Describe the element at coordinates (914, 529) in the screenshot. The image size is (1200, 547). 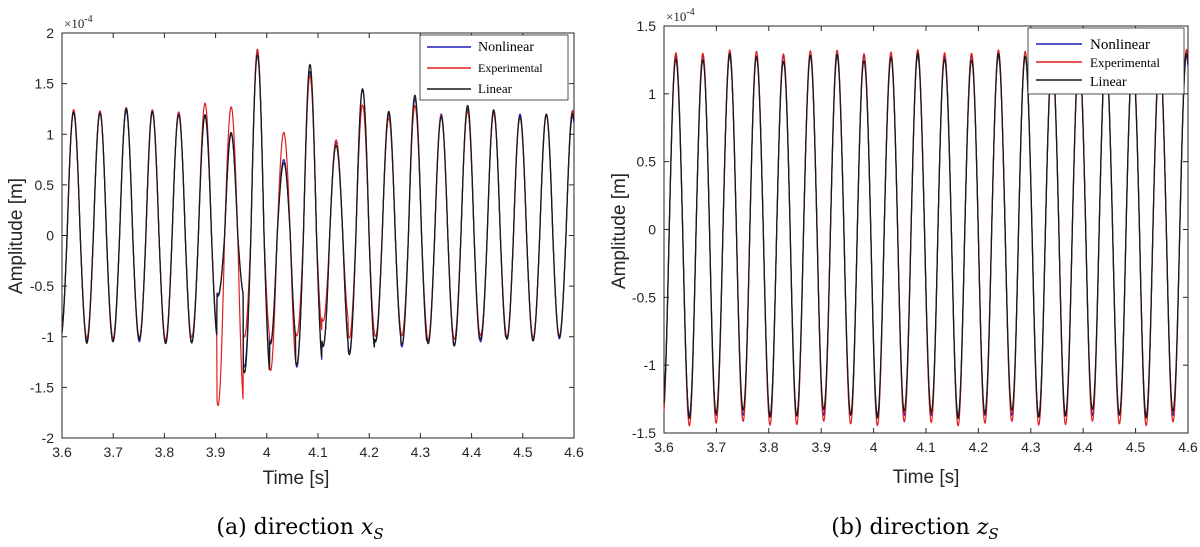
I see `caption-b: (b) direction zS` at that location.